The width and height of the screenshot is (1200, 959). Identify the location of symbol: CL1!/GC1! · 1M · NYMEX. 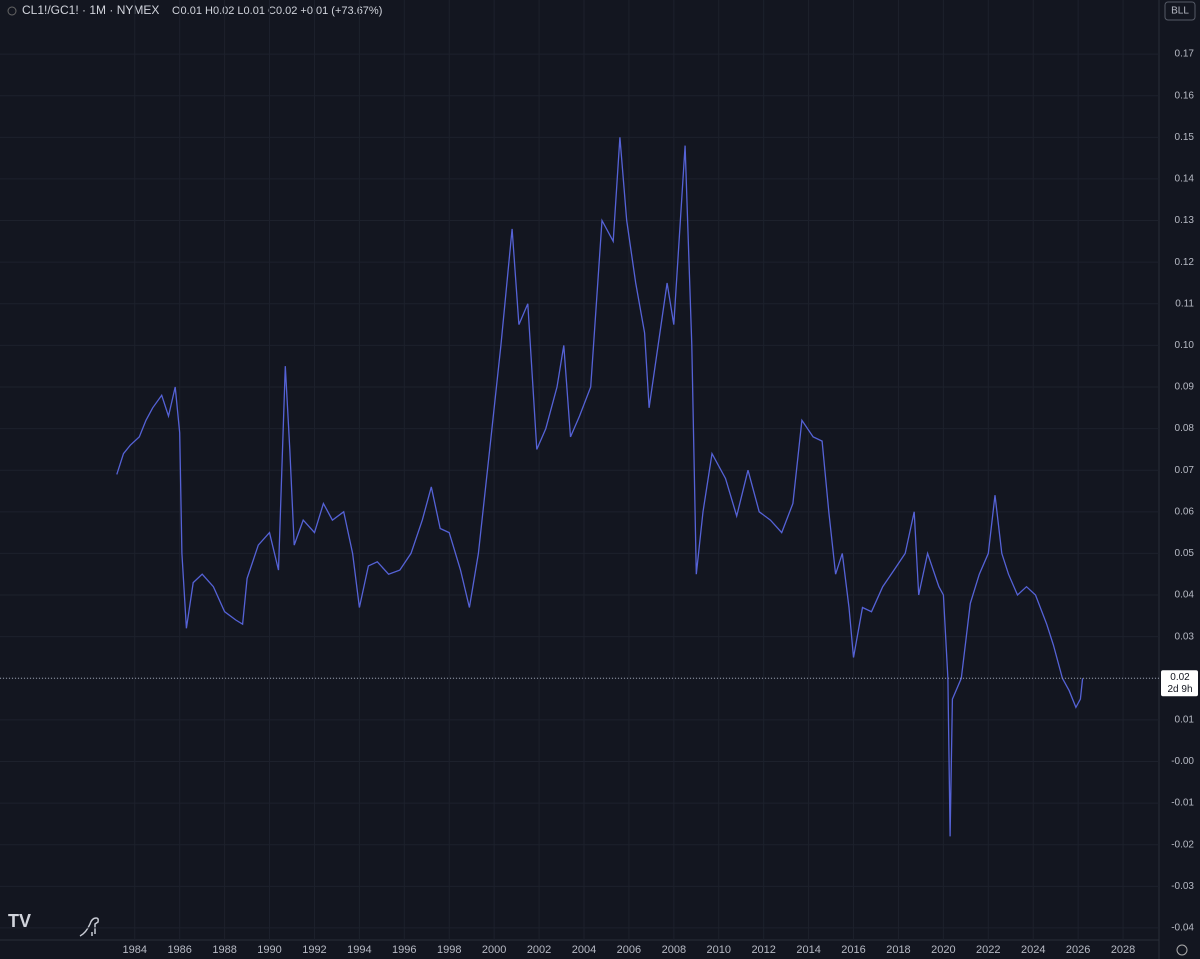
(90, 10).